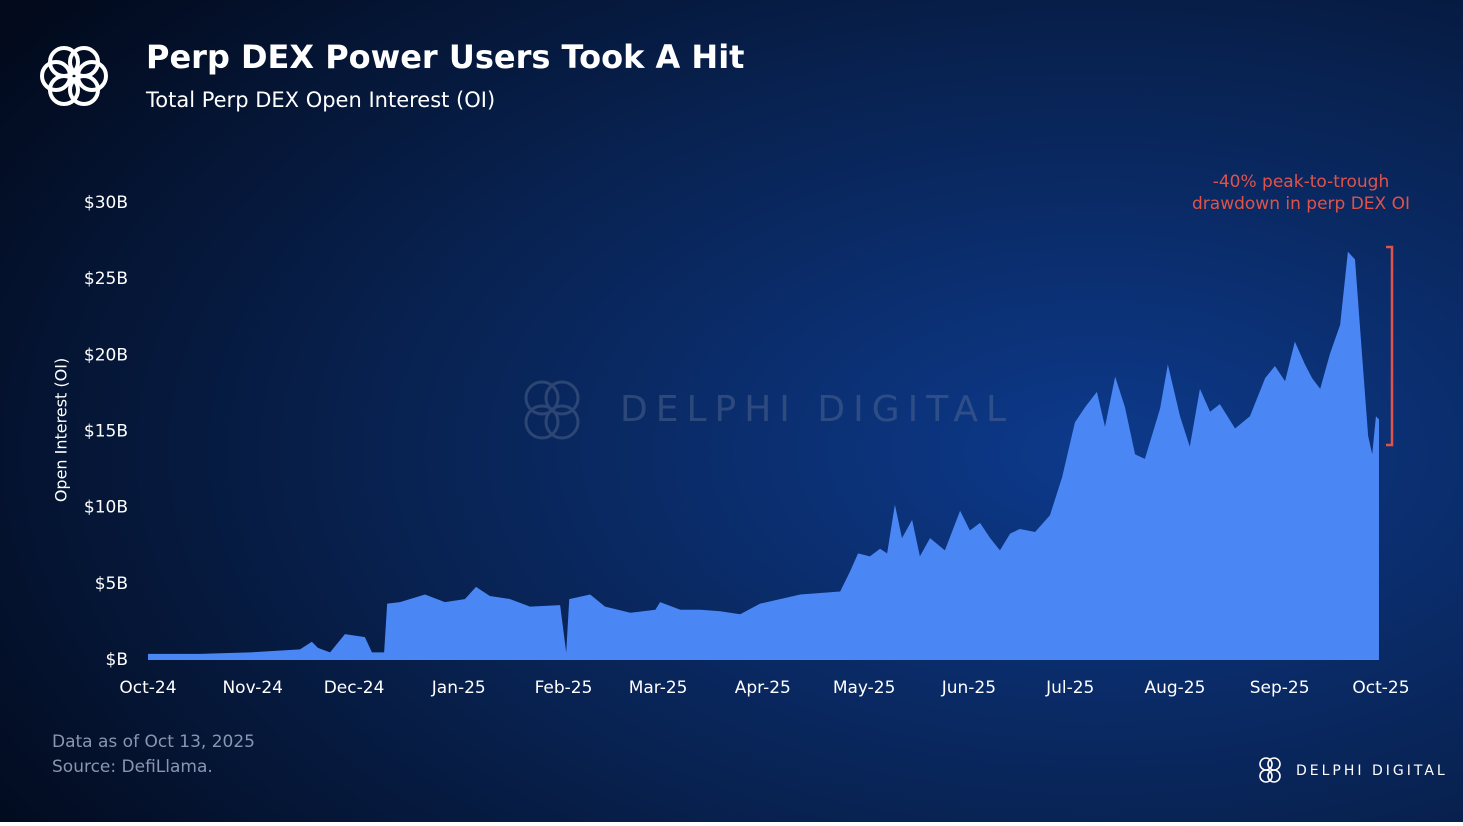 The width and height of the screenshot is (1463, 826). Describe the element at coordinates (1069, 688) in the screenshot. I see `x-tick-label: Jul-25` at that location.